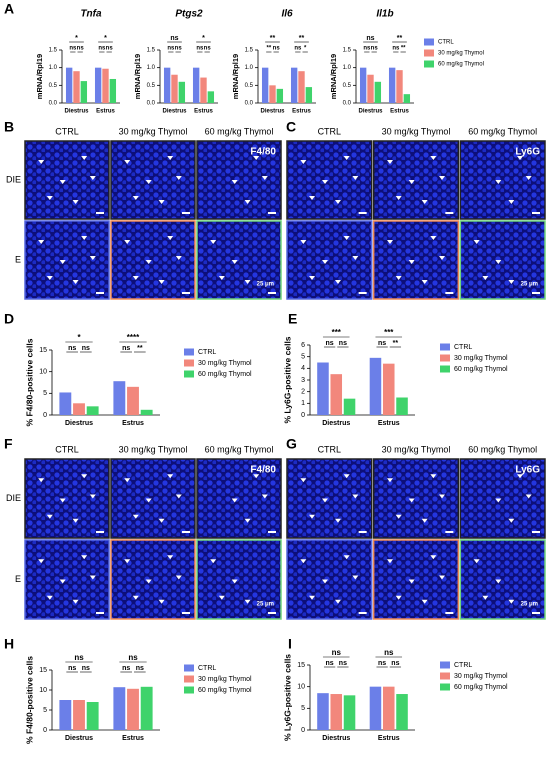  I want to click on y-tick-label: 0, so click(45, 415).